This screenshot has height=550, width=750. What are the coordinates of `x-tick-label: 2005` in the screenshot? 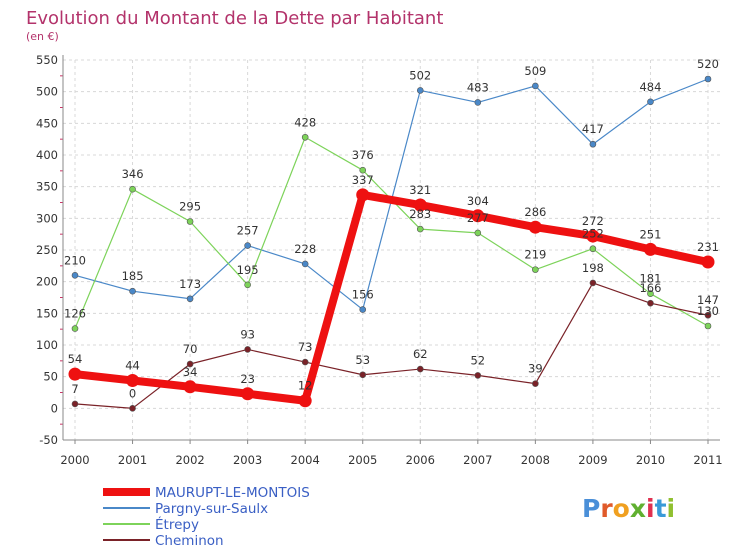 It's located at (362, 460).